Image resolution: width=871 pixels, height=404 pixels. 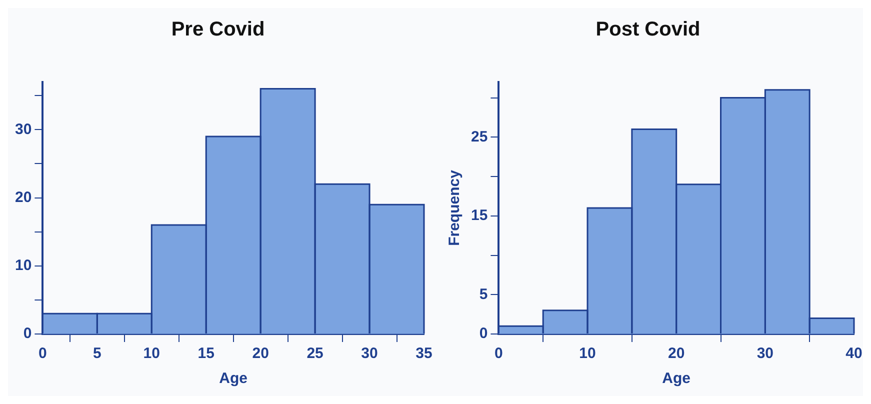 I want to click on y-tick-label: 15, so click(x=479, y=215).